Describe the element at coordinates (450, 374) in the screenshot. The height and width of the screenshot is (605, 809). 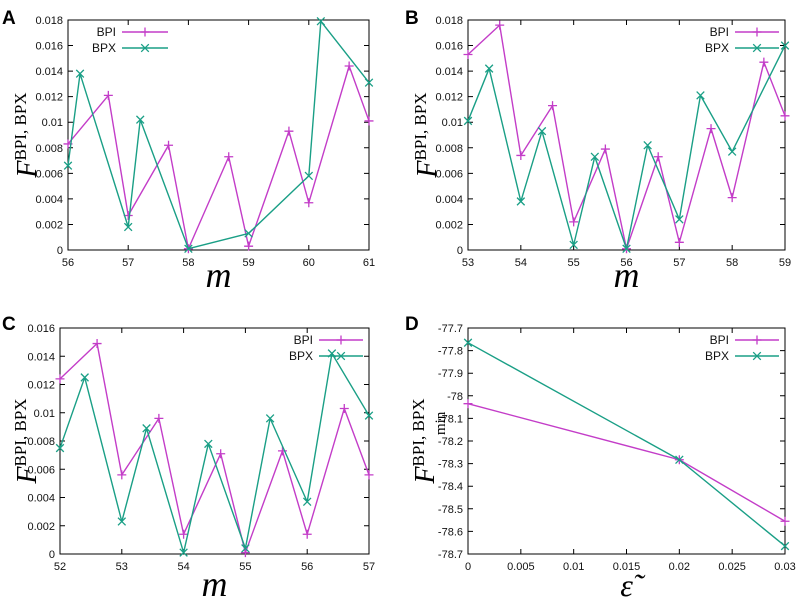
I see `y-tick-label: -77.9` at that location.